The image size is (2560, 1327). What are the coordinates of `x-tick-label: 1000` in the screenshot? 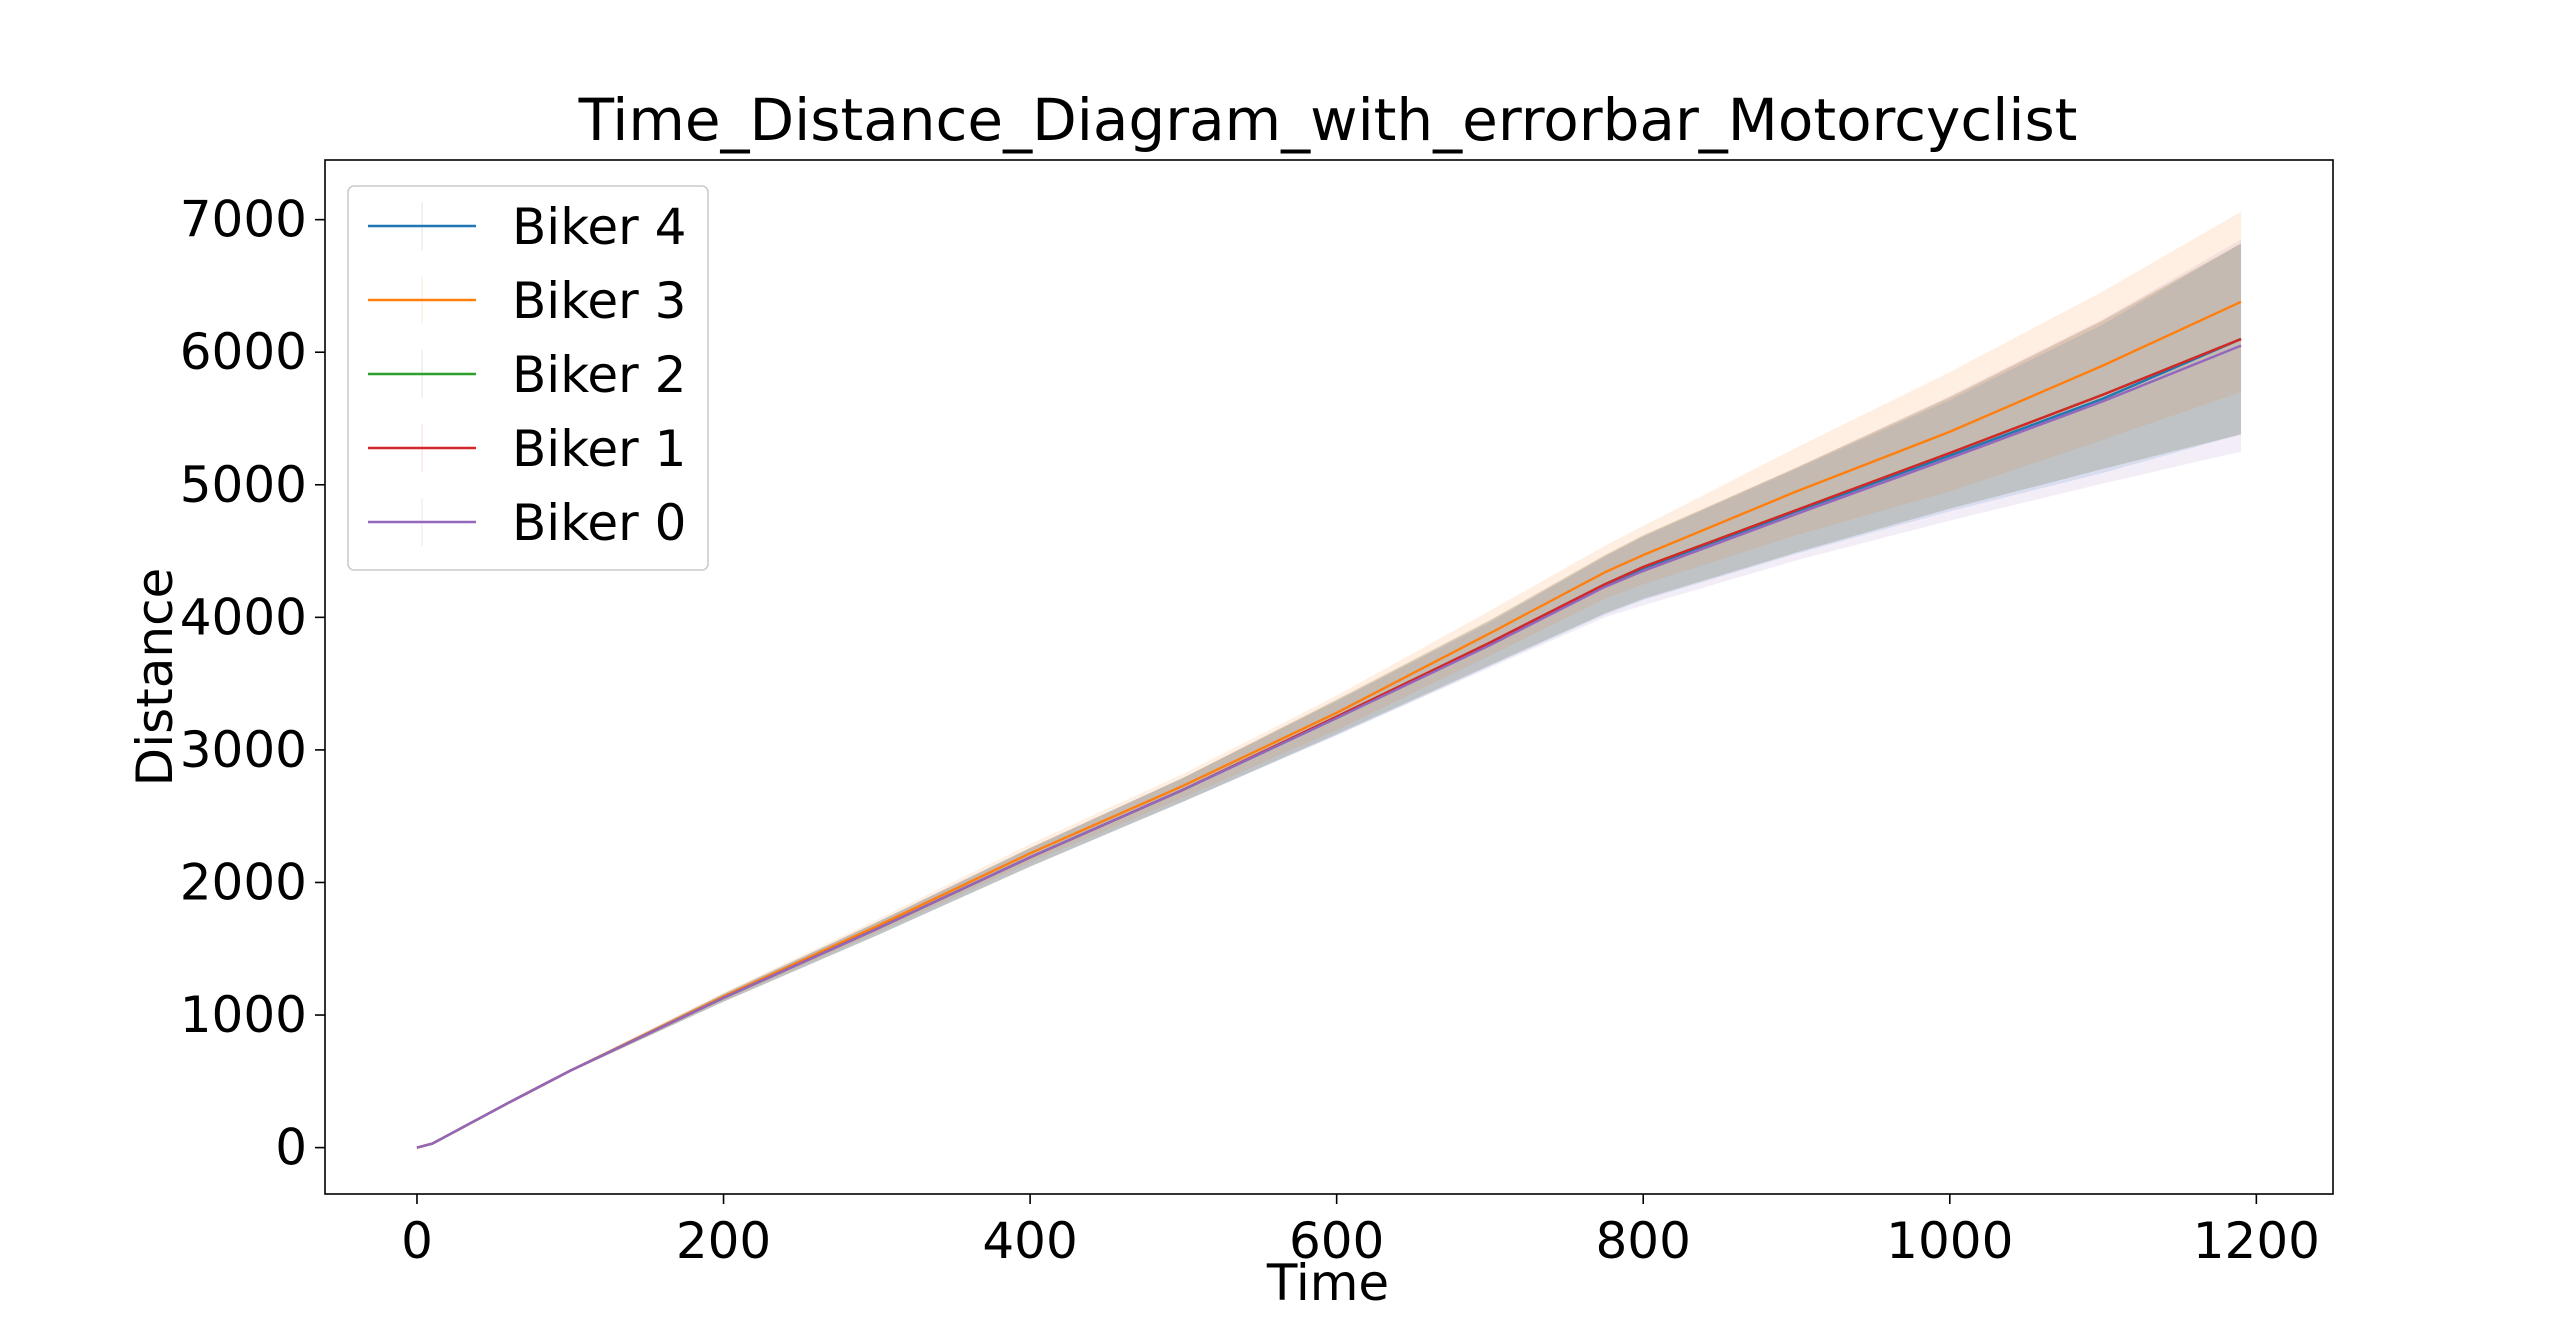 It's located at (1949, 1241).